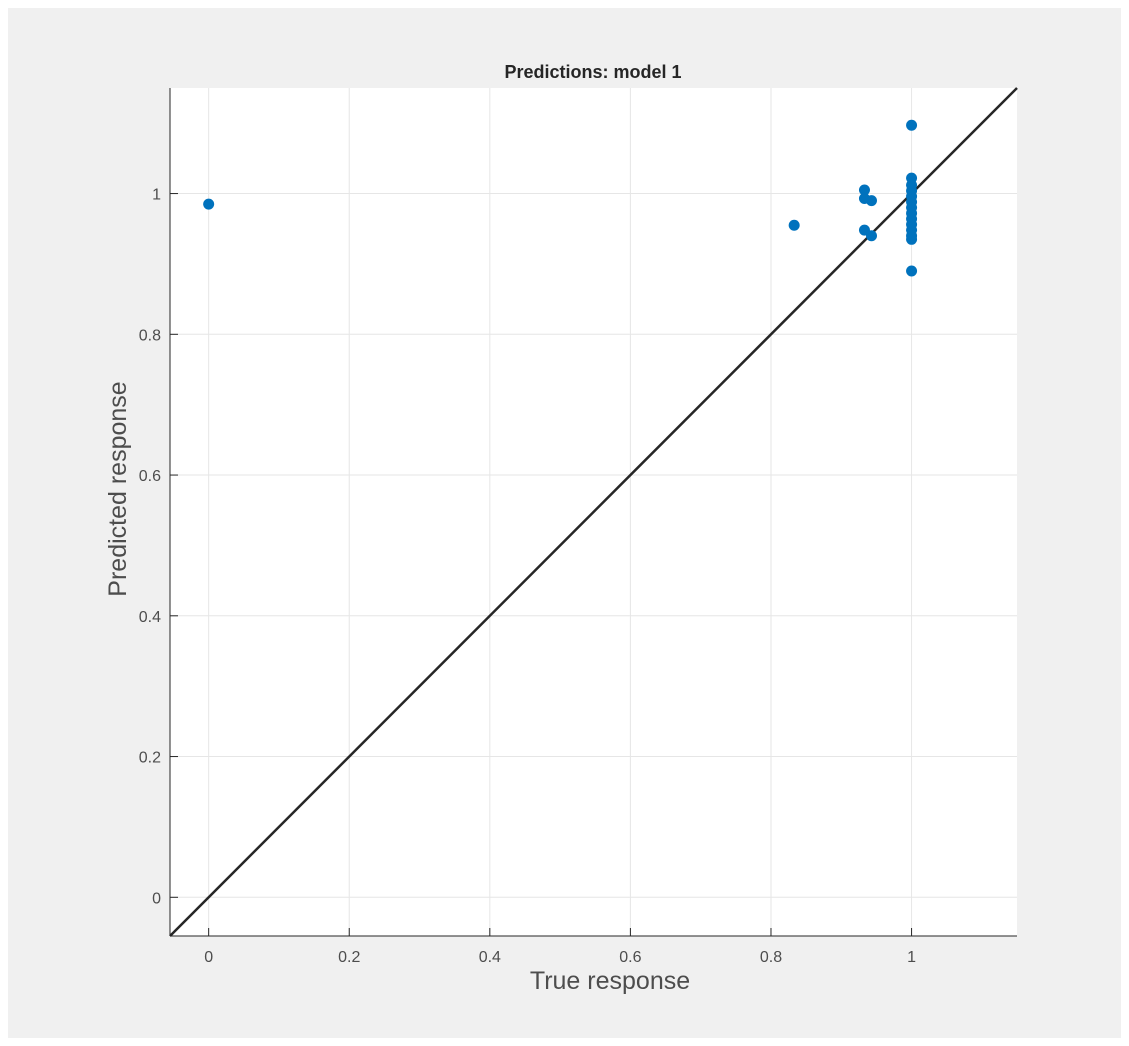 This screenshot has height=1046, width=1129. What do you see at coordinates (150, 476) in the screenshot?
I see `y-tick-label: 0.6` at bounding box center [150, 476].